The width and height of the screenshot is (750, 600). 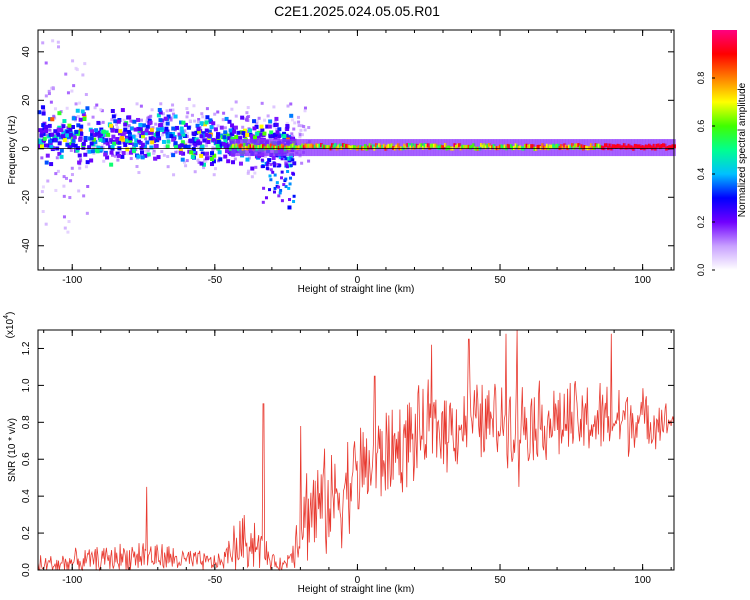 I want to click on snr-xlabel: Height of straight line (km), so click(x=356, y=589).